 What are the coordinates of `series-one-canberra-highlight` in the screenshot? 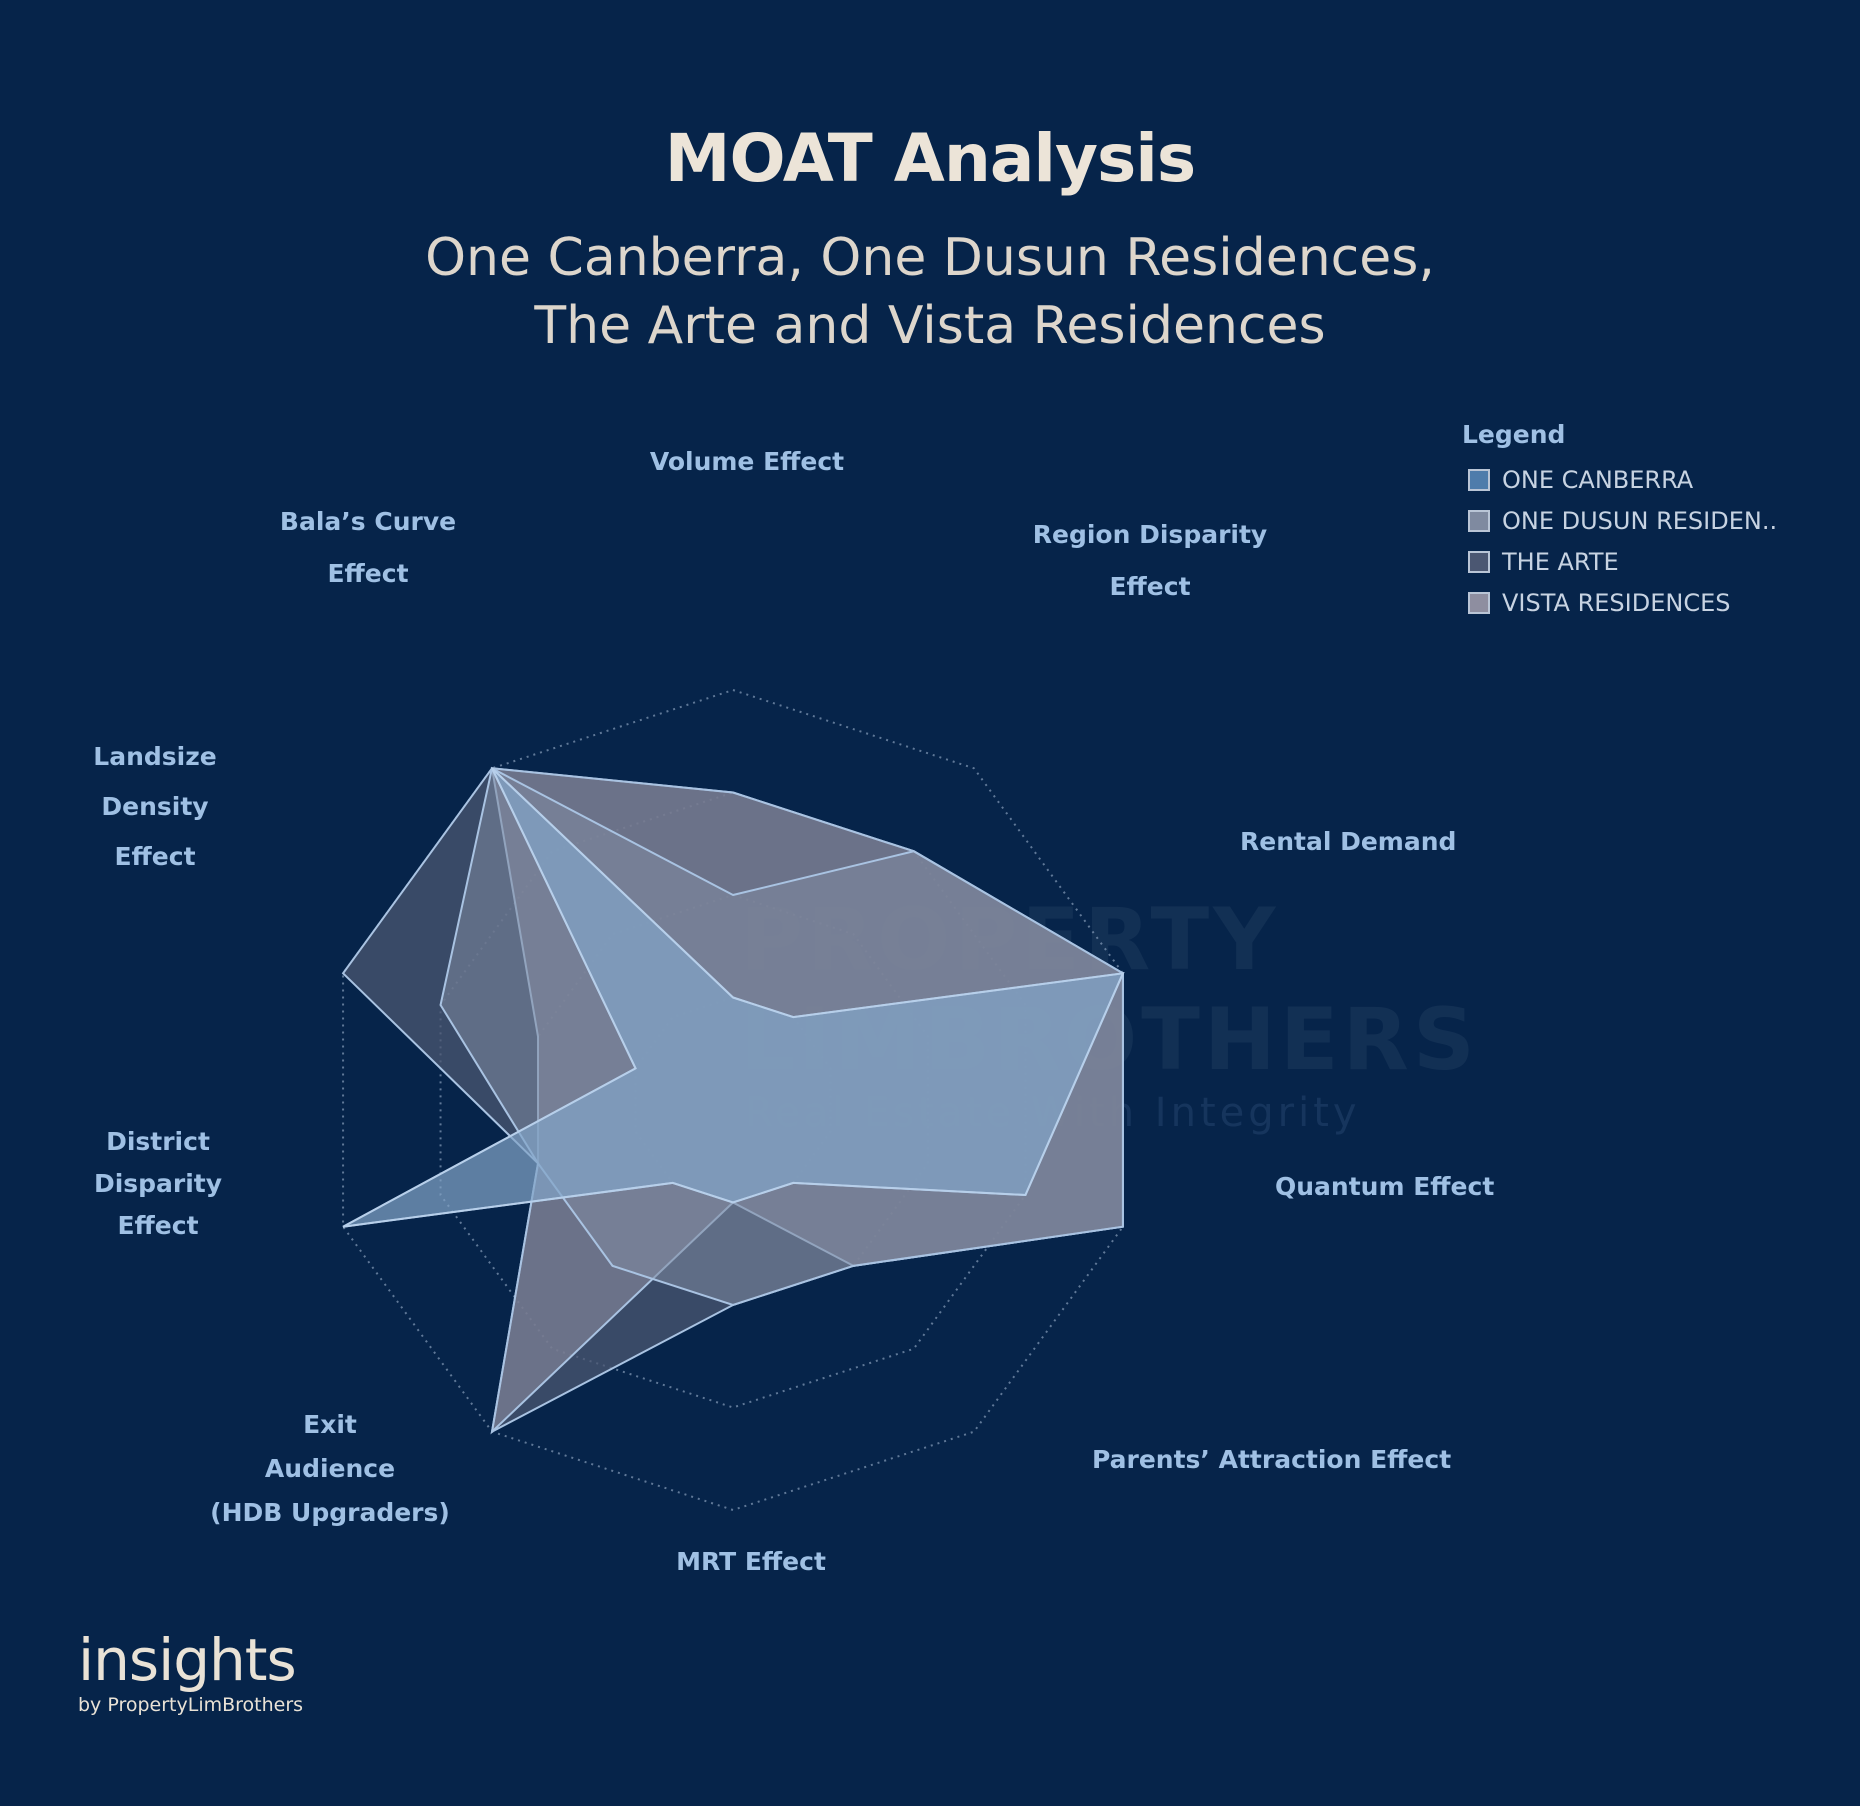 It's located at (733, 997).